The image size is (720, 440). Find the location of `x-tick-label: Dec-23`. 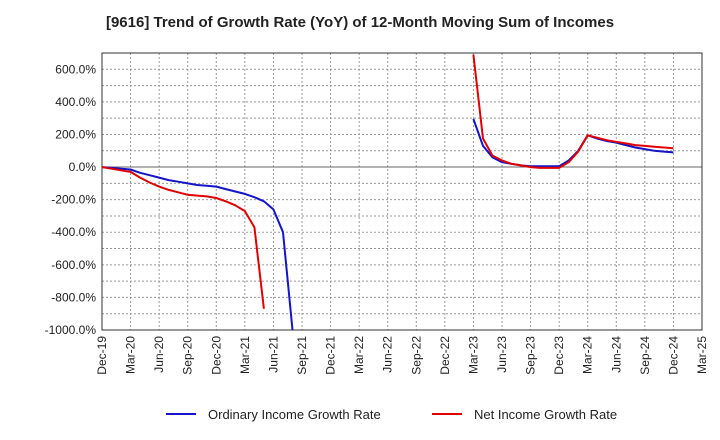

x-tick-label: Dec-23 is located at coordinates (559, 355).